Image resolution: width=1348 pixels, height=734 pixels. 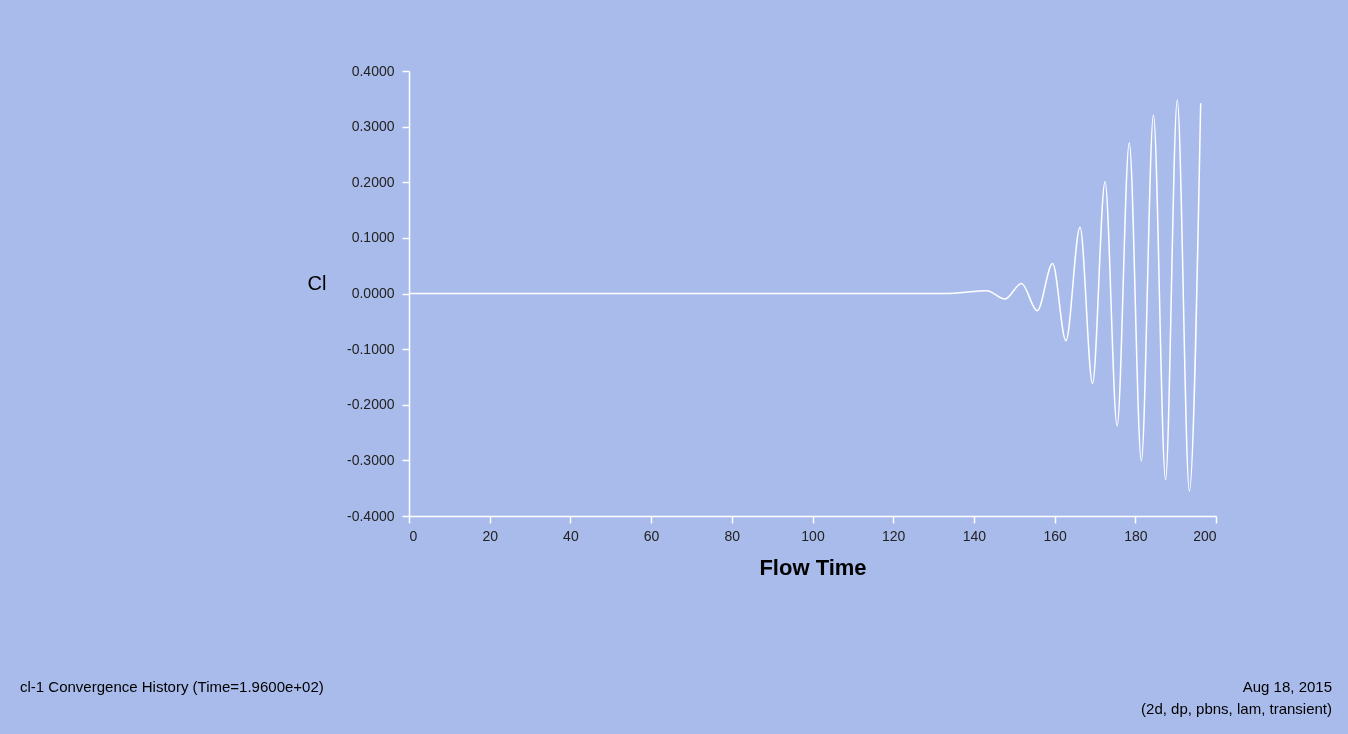 What do you see at coordinates (813, 535) in the screenshot?
I see `x-tick-label: 100` at bounding box center [813, 535].